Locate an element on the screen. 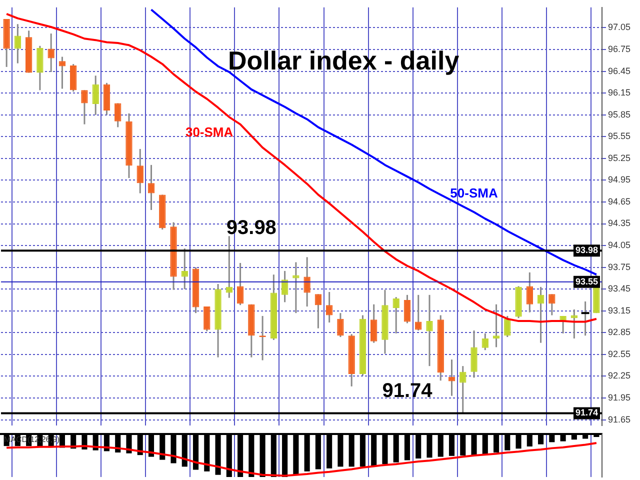 This screenshot has width=640, height=480. chart-title: MACD(12,26,9) is located at coordinates (32, 439).